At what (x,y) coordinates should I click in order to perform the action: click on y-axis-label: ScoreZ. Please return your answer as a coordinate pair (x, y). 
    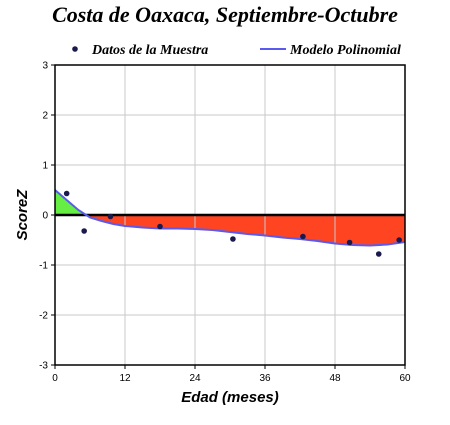
    Looking at the image, I should click on (22, 215).